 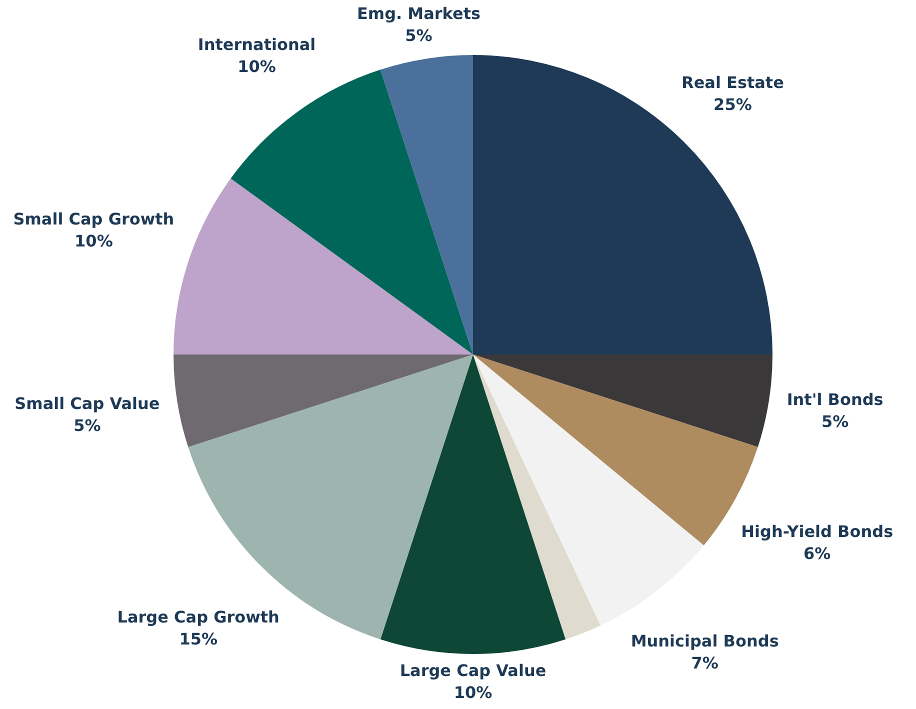 What do you see at coordinates (418, 14) in the screenshot?
I see `slice-label: Emg. Markets` at bounding box center [418, 14].